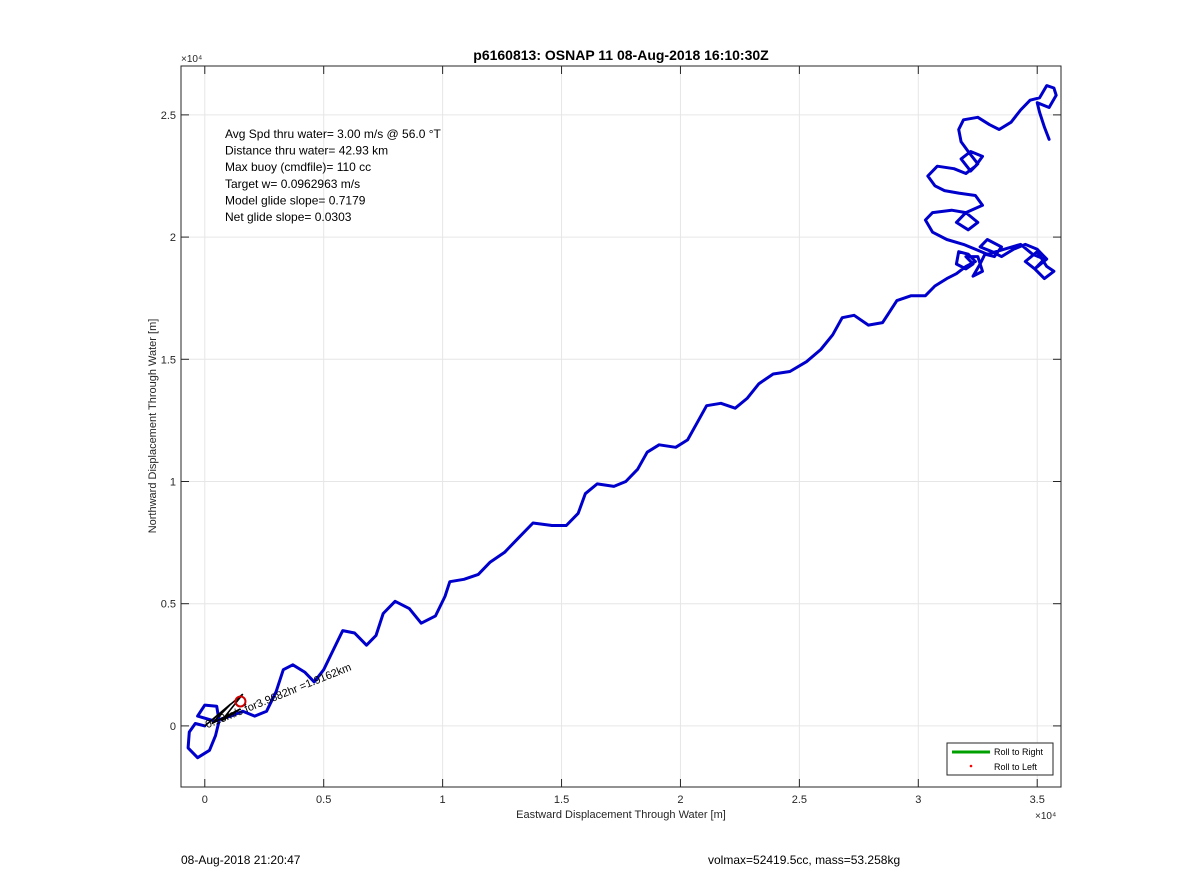 This screenshot has width=1200, height=885. I want to click on current-vector, so click(224, 710).